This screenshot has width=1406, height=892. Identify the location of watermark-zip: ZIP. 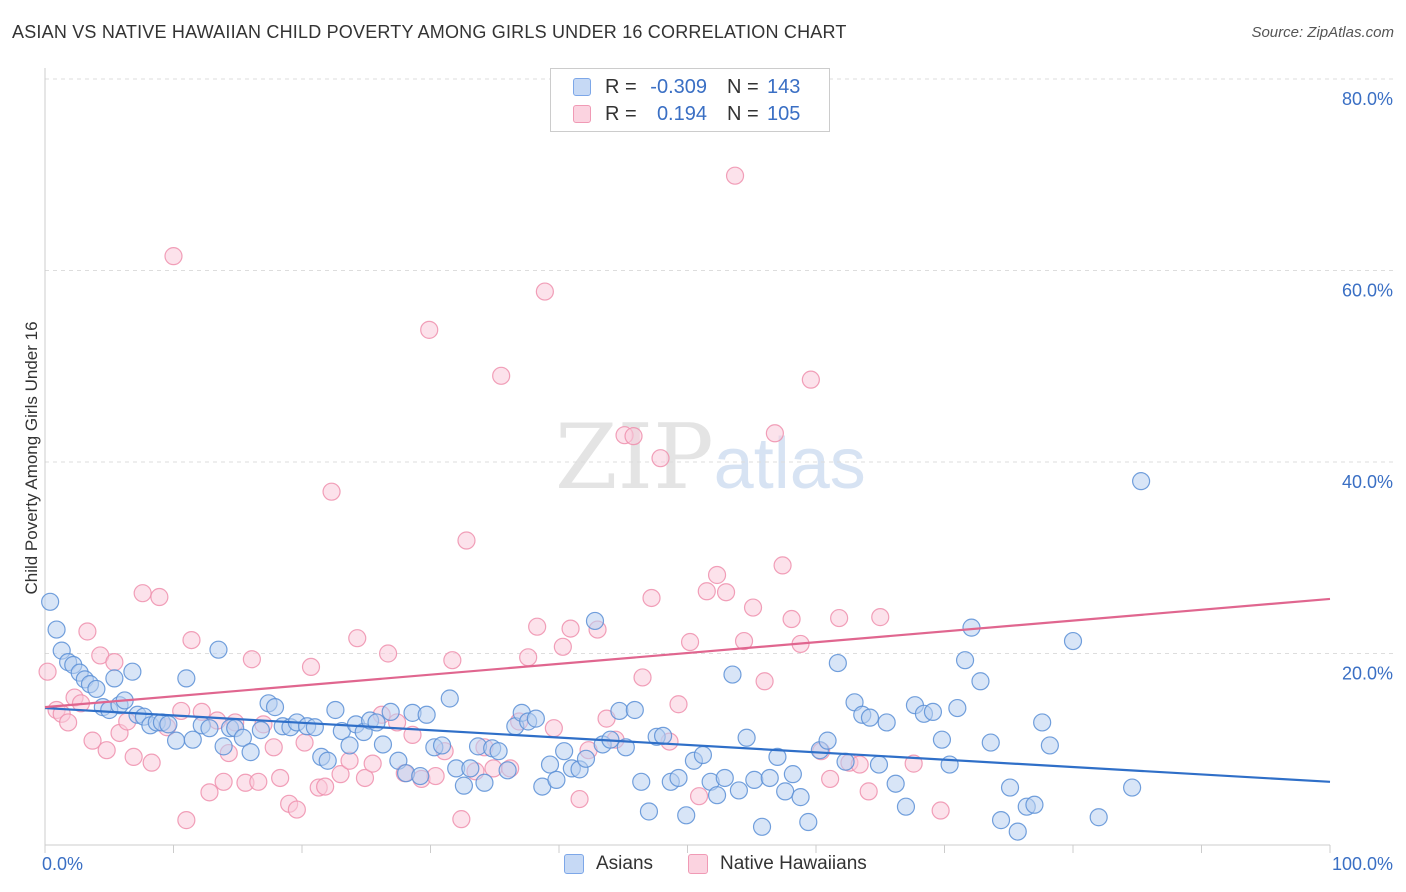
(634, 457).